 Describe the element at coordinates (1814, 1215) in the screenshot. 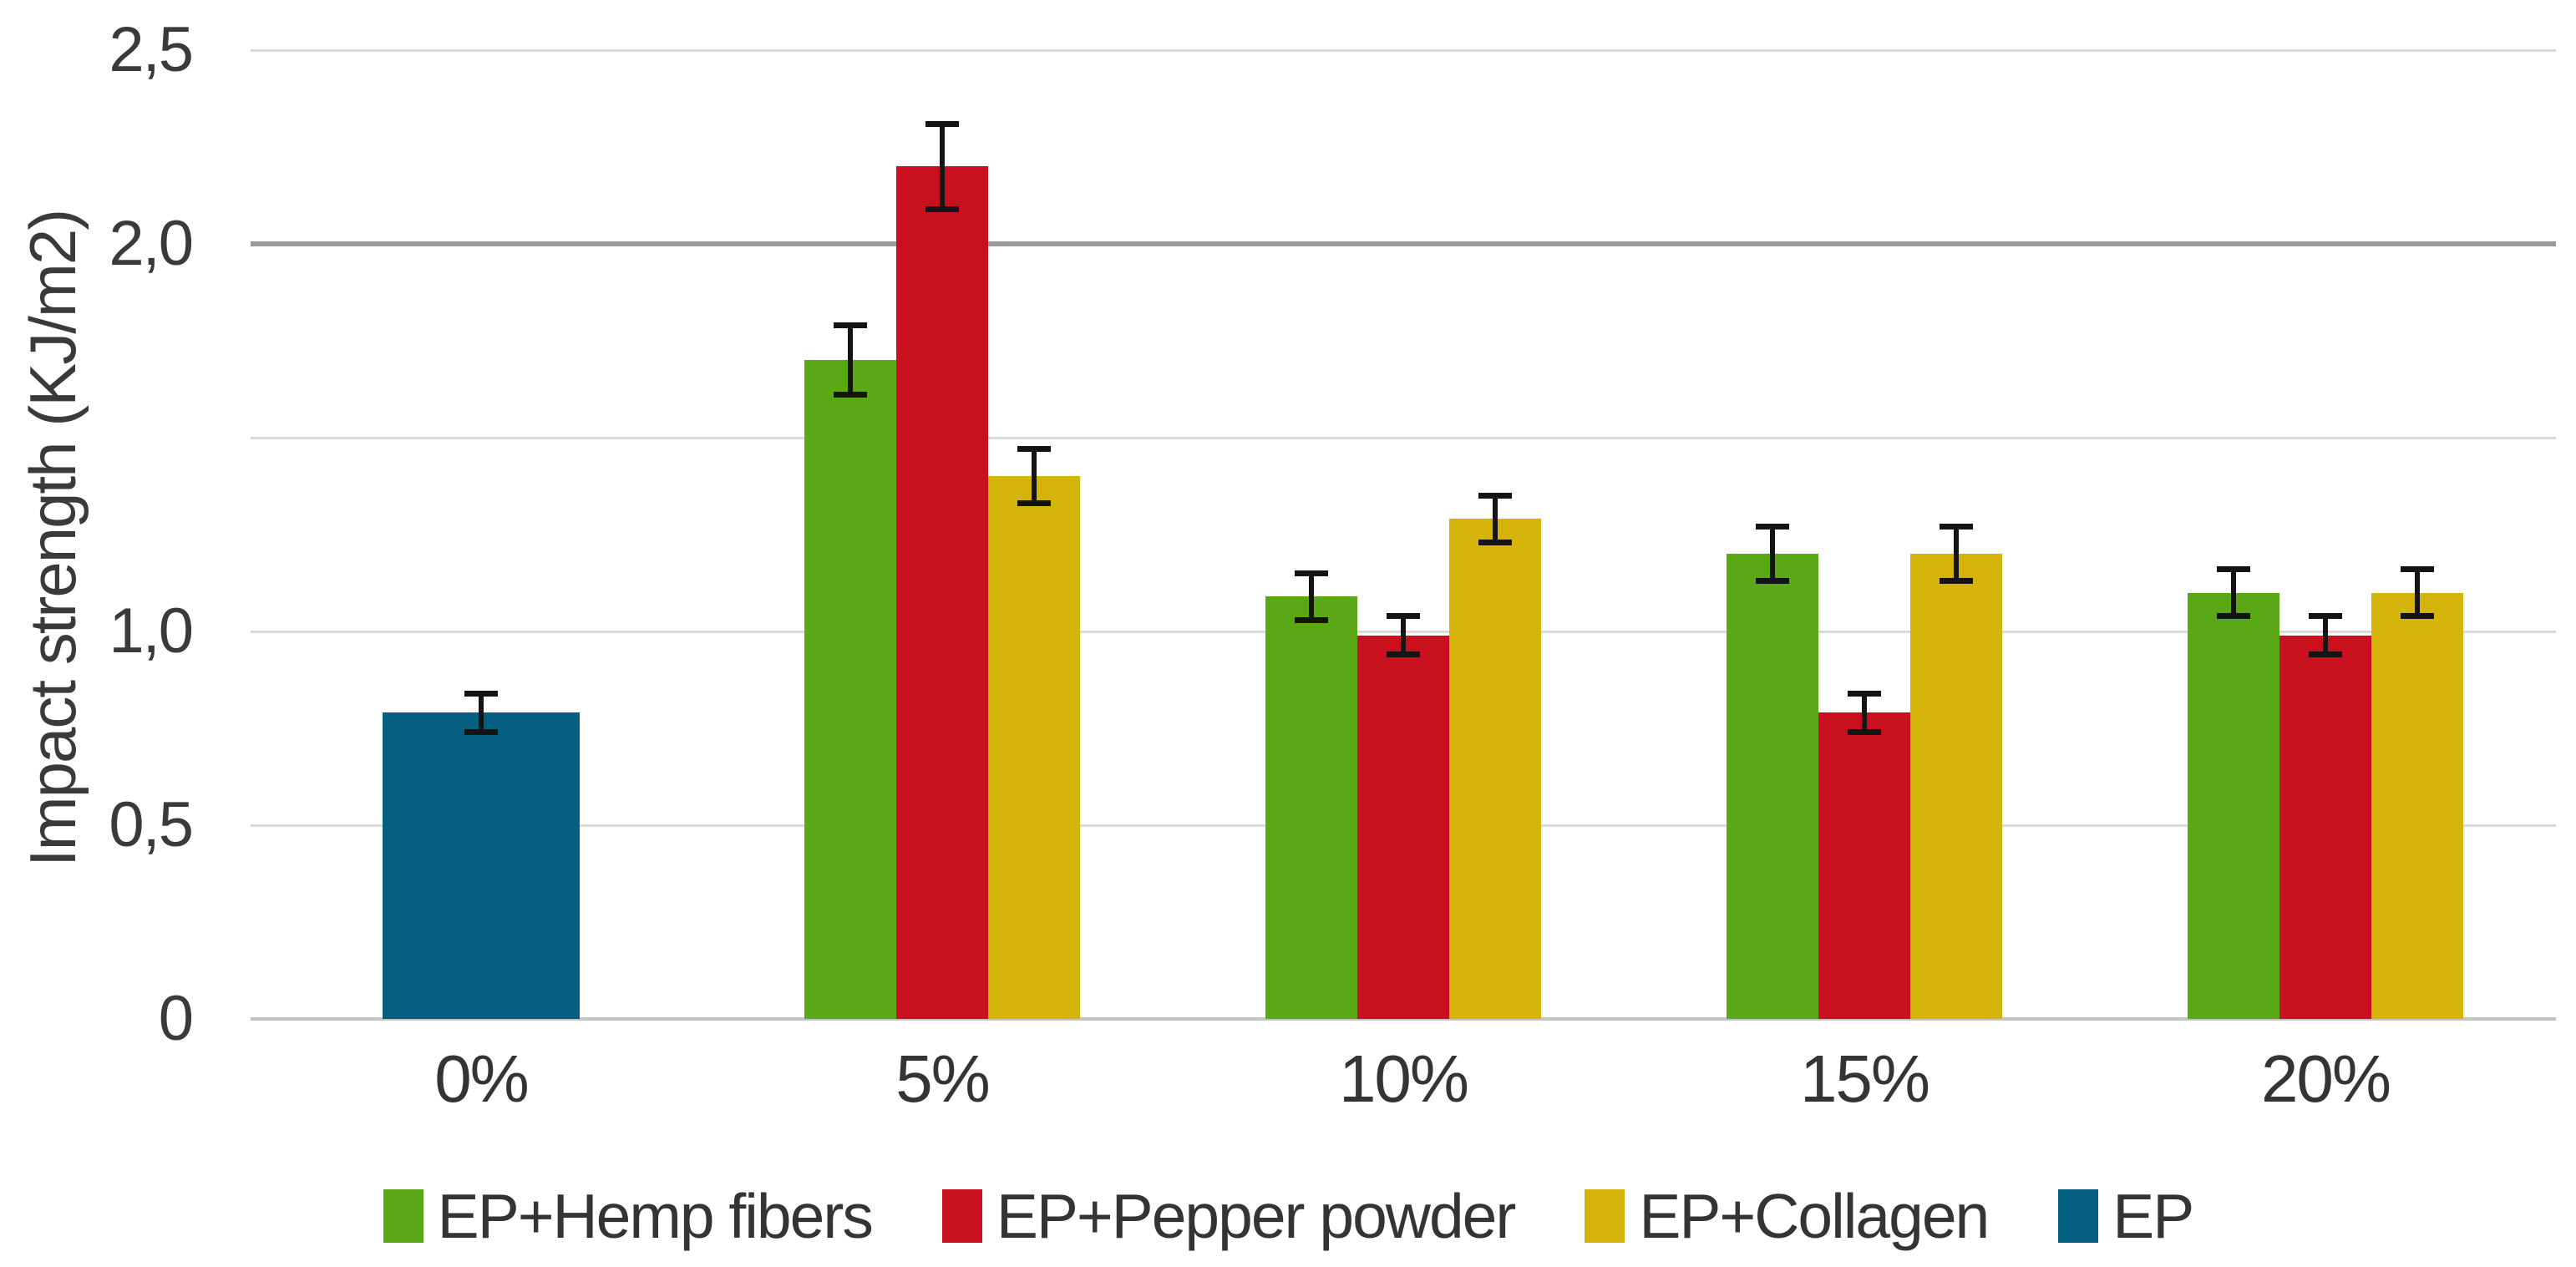

I see `legend-label-ep-collagen: EP+Collagen` at that location.